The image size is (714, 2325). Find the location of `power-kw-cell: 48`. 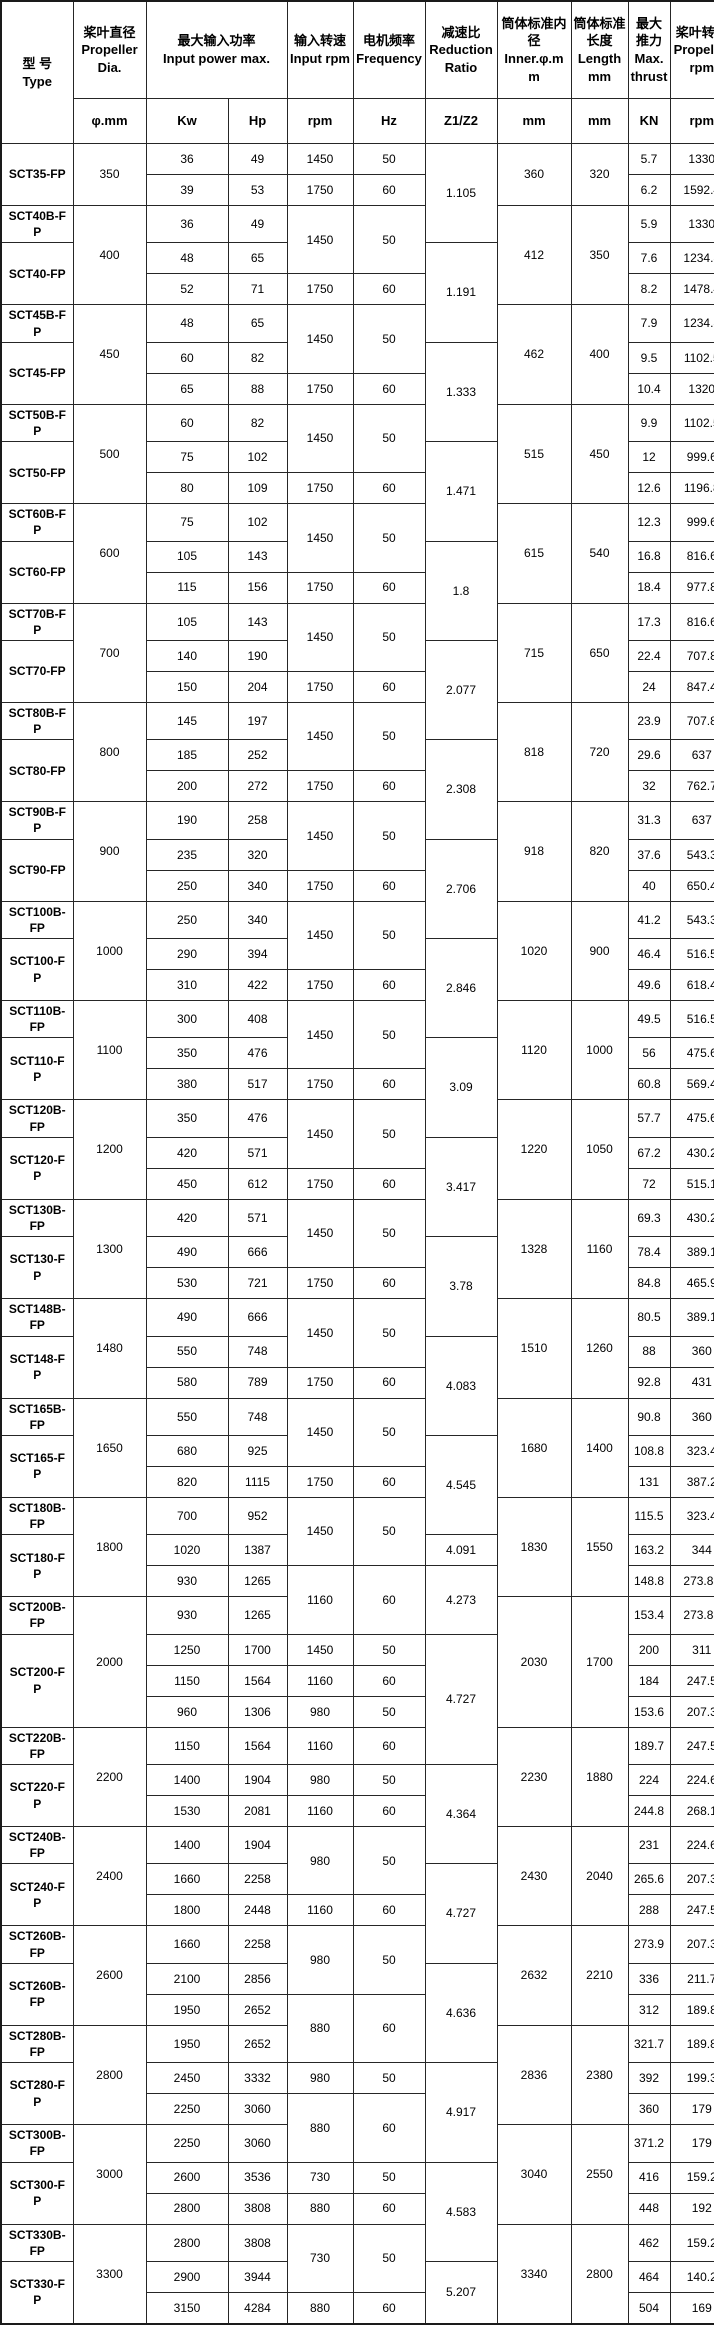

power-kw-cell: 48 is located at coordinates (187, 323).